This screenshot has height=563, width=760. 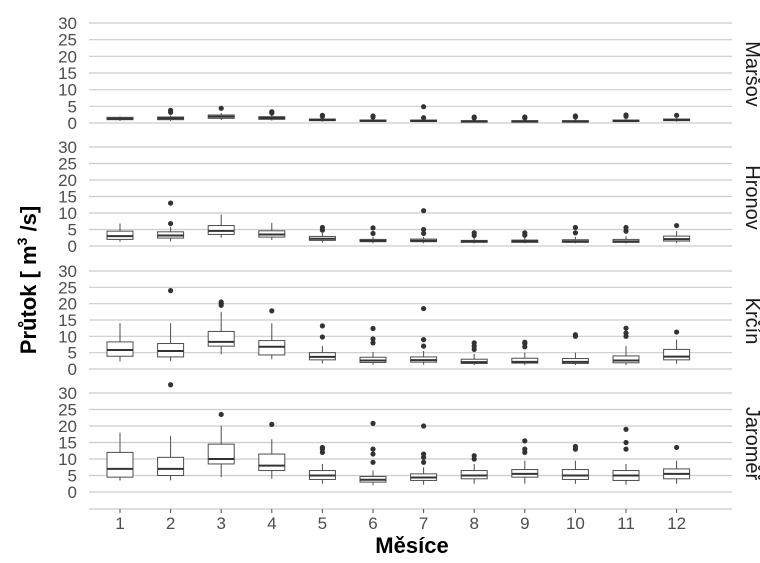 I want to click on box-Jaroměř-2, so click(x=171, y=431).